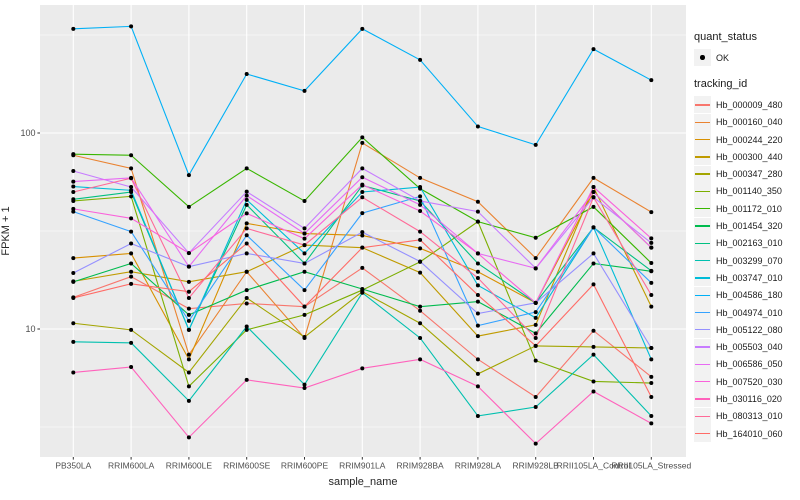  Describe the element at coordinates (747, 58) in the screenshot. I see `legend-item-ok: OK` at that location.